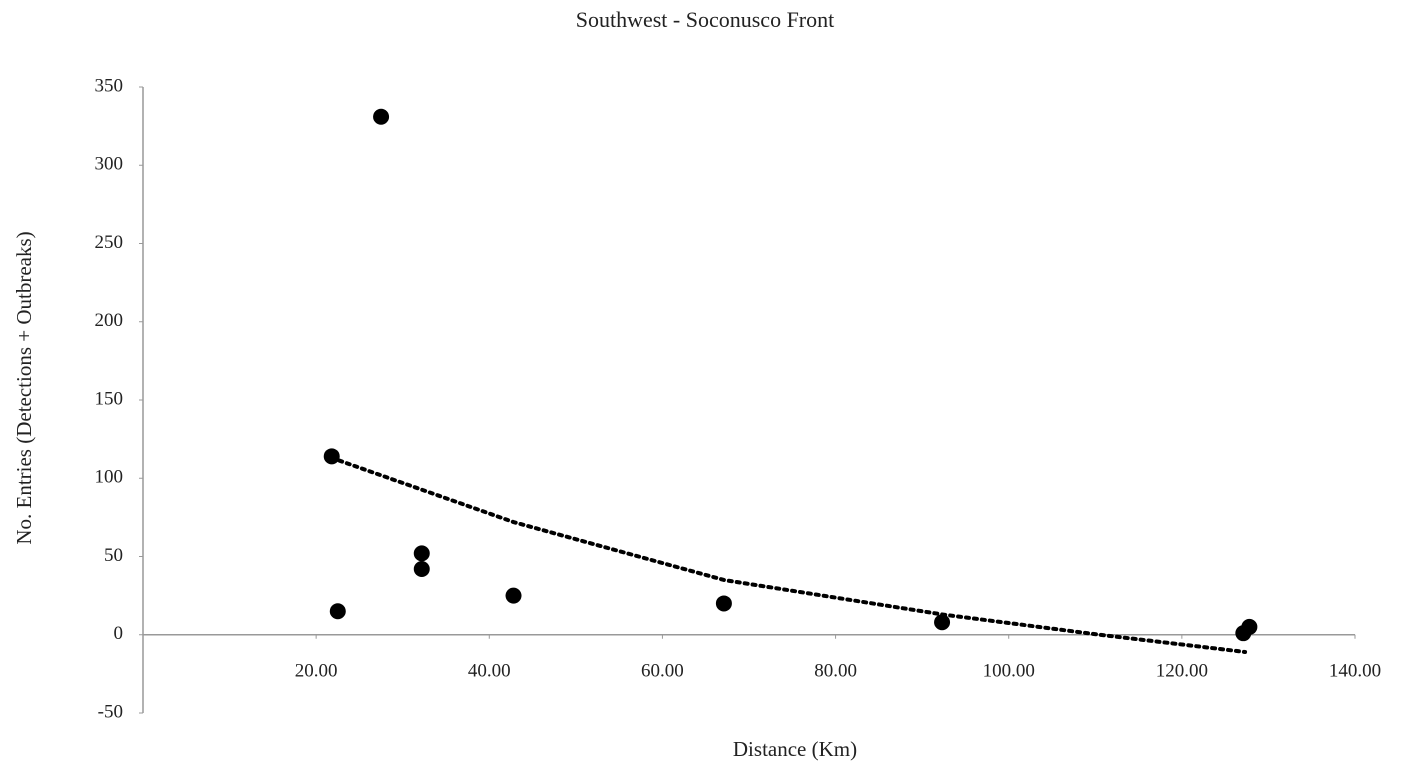 The width and height of the screenshot is (1409, 768). What do you see at coordinates (24, 387) in the screenshot?
I see `y-axis-title: No. Entries (Detections + Outbreaks)` at bounding box center [24, 387].